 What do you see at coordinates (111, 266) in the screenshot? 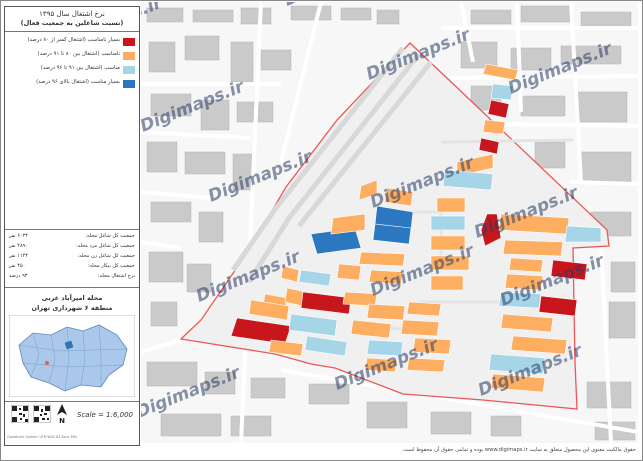
I see `stat-label: جمعیت کل بیکار محله:` at bounding box center [111, 266].